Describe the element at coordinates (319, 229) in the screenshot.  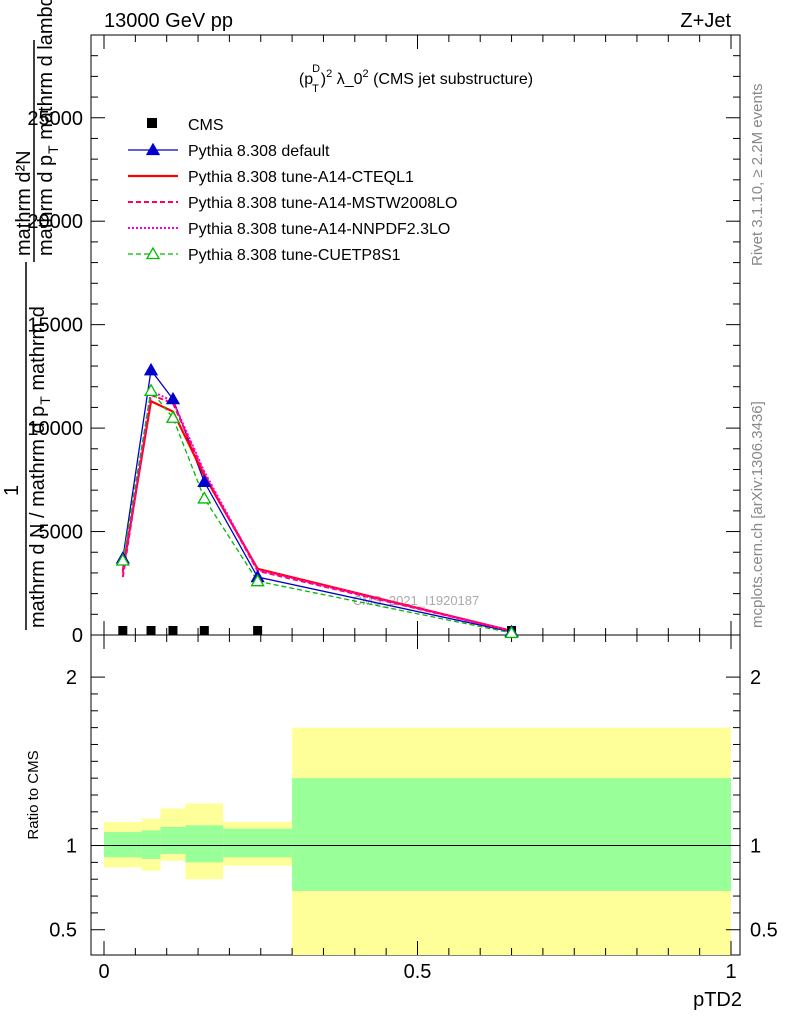
I see `legend-label-nnpdf: Pythia 8.308 tune-A14-NNPDF2.3LO` at that location.